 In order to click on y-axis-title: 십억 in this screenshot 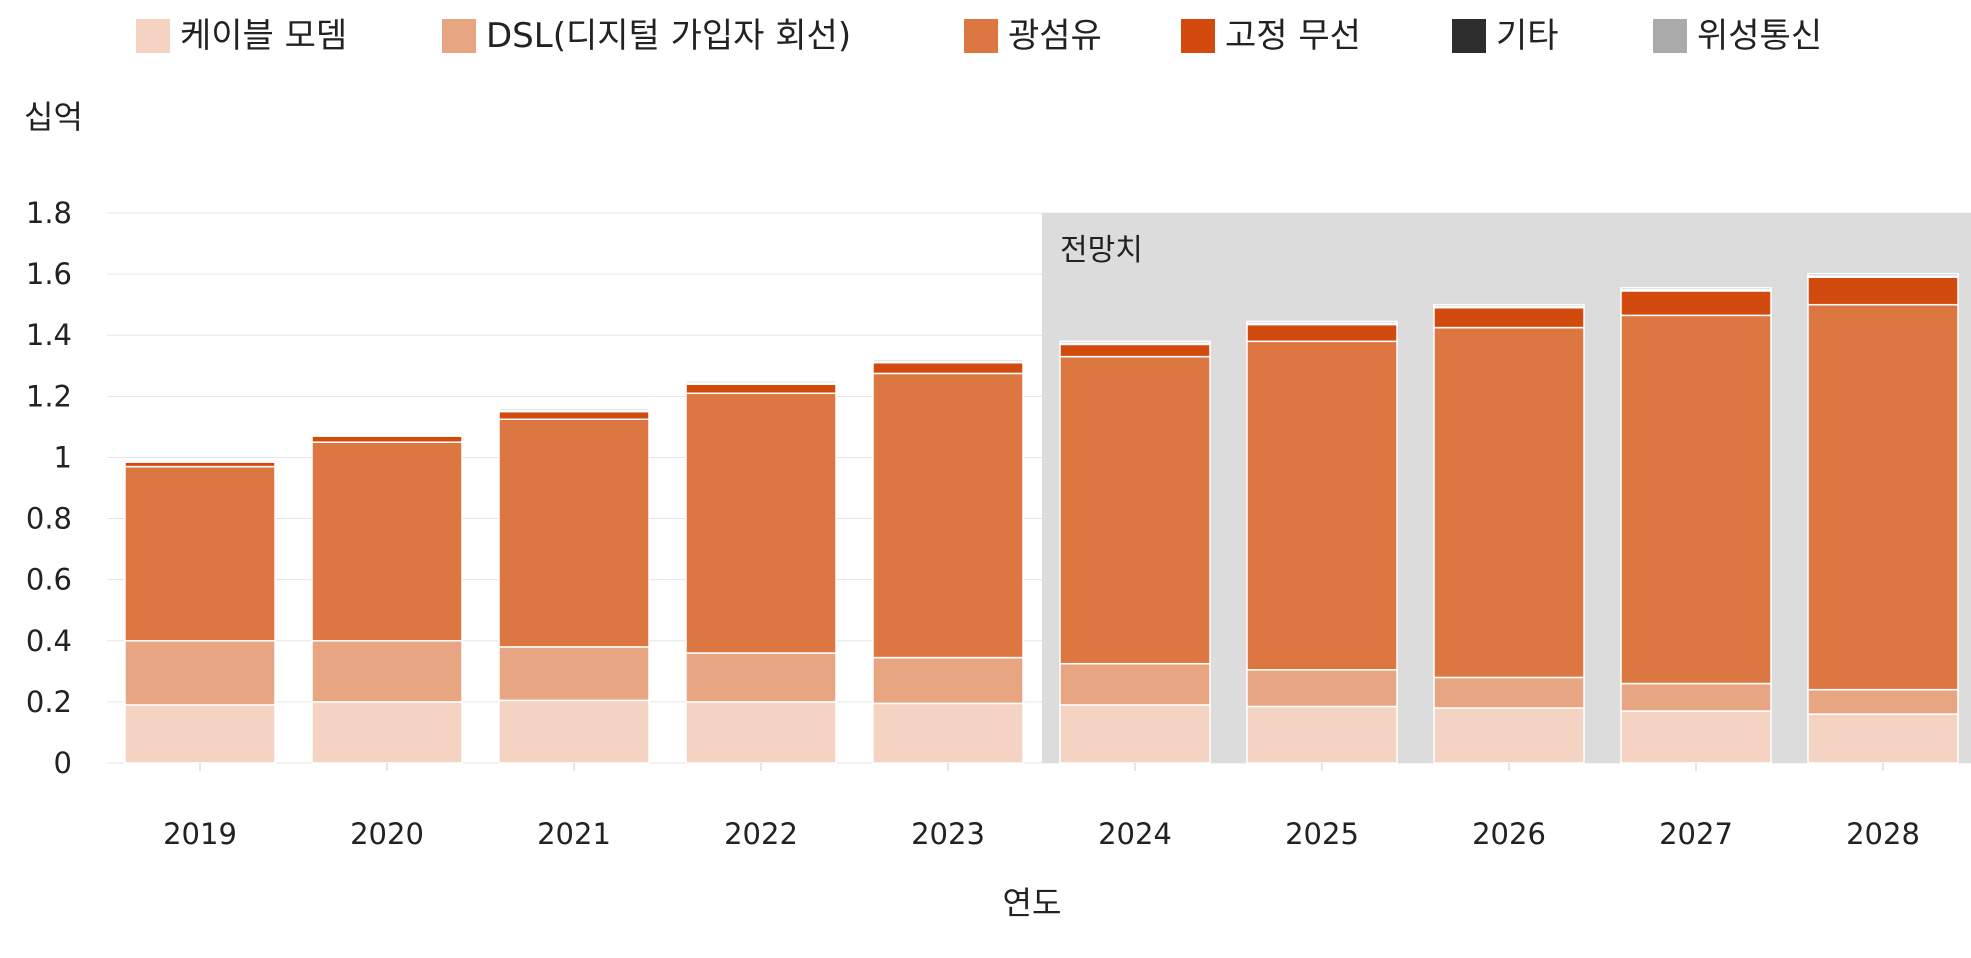, I will do `click(53, 117)`.